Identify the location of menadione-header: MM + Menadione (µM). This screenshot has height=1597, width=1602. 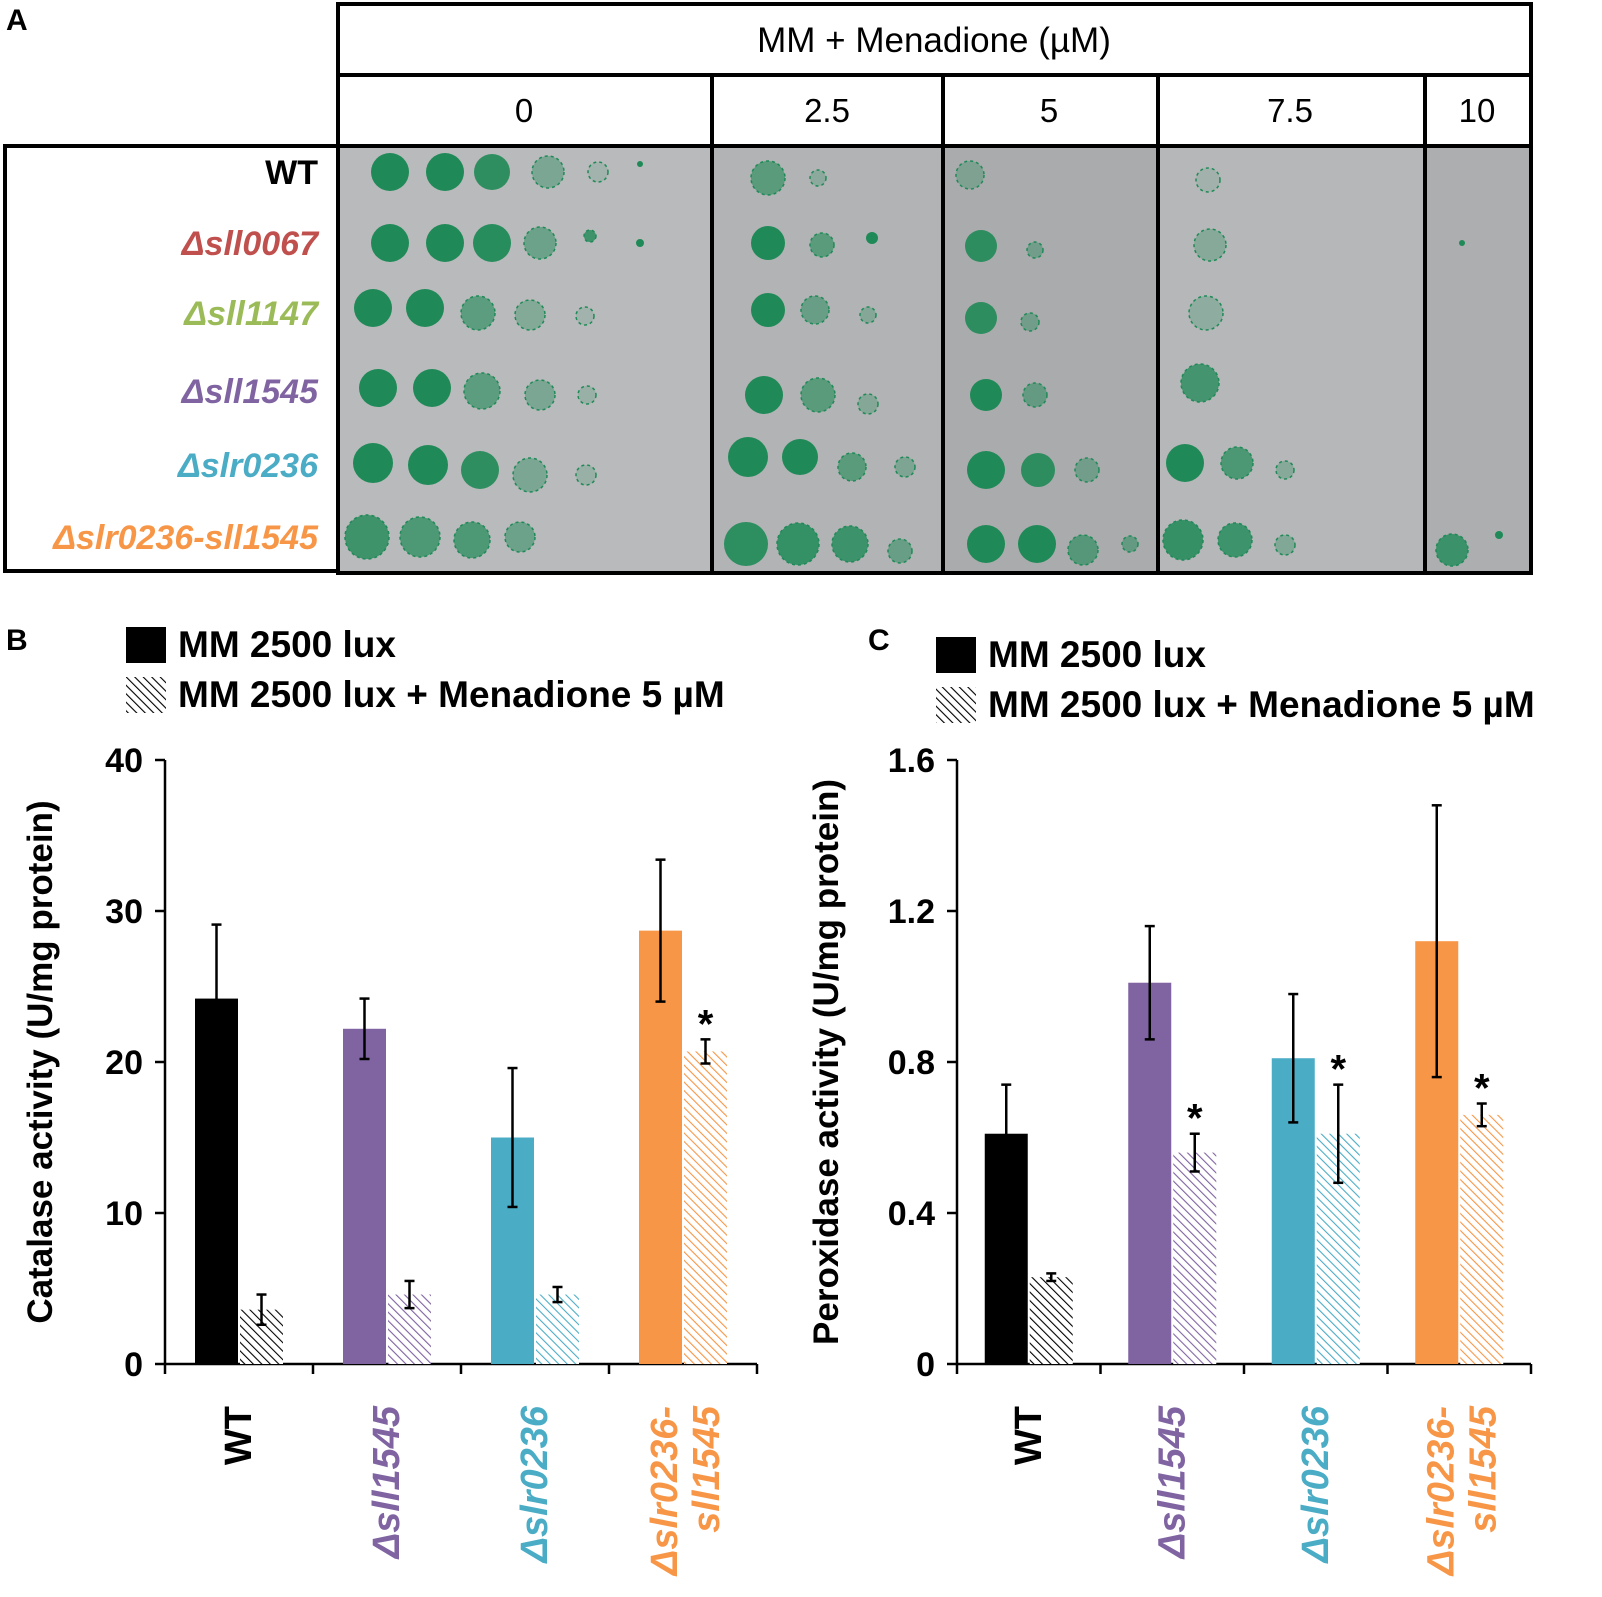
(934, 40).